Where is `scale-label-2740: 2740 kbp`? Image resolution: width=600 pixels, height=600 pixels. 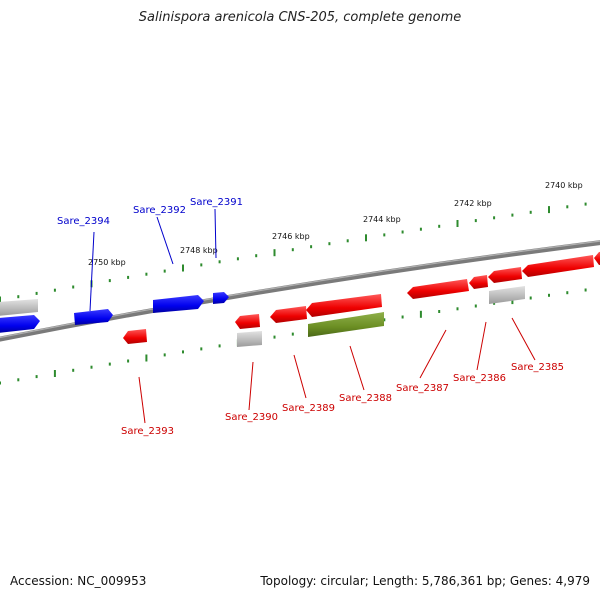
scale-label-2740: 2740 kbp is located at coordinates (564, 185).